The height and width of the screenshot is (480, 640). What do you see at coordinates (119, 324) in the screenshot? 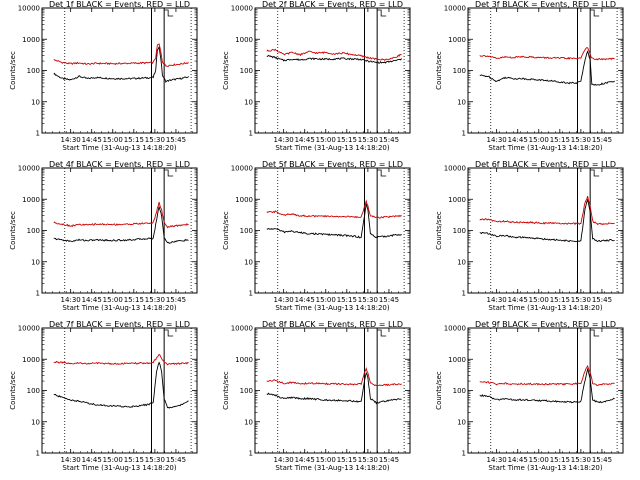
I see `panel-title: Det 7f BLACK = Events, RED = LLD` at bounding box center [119, 324].